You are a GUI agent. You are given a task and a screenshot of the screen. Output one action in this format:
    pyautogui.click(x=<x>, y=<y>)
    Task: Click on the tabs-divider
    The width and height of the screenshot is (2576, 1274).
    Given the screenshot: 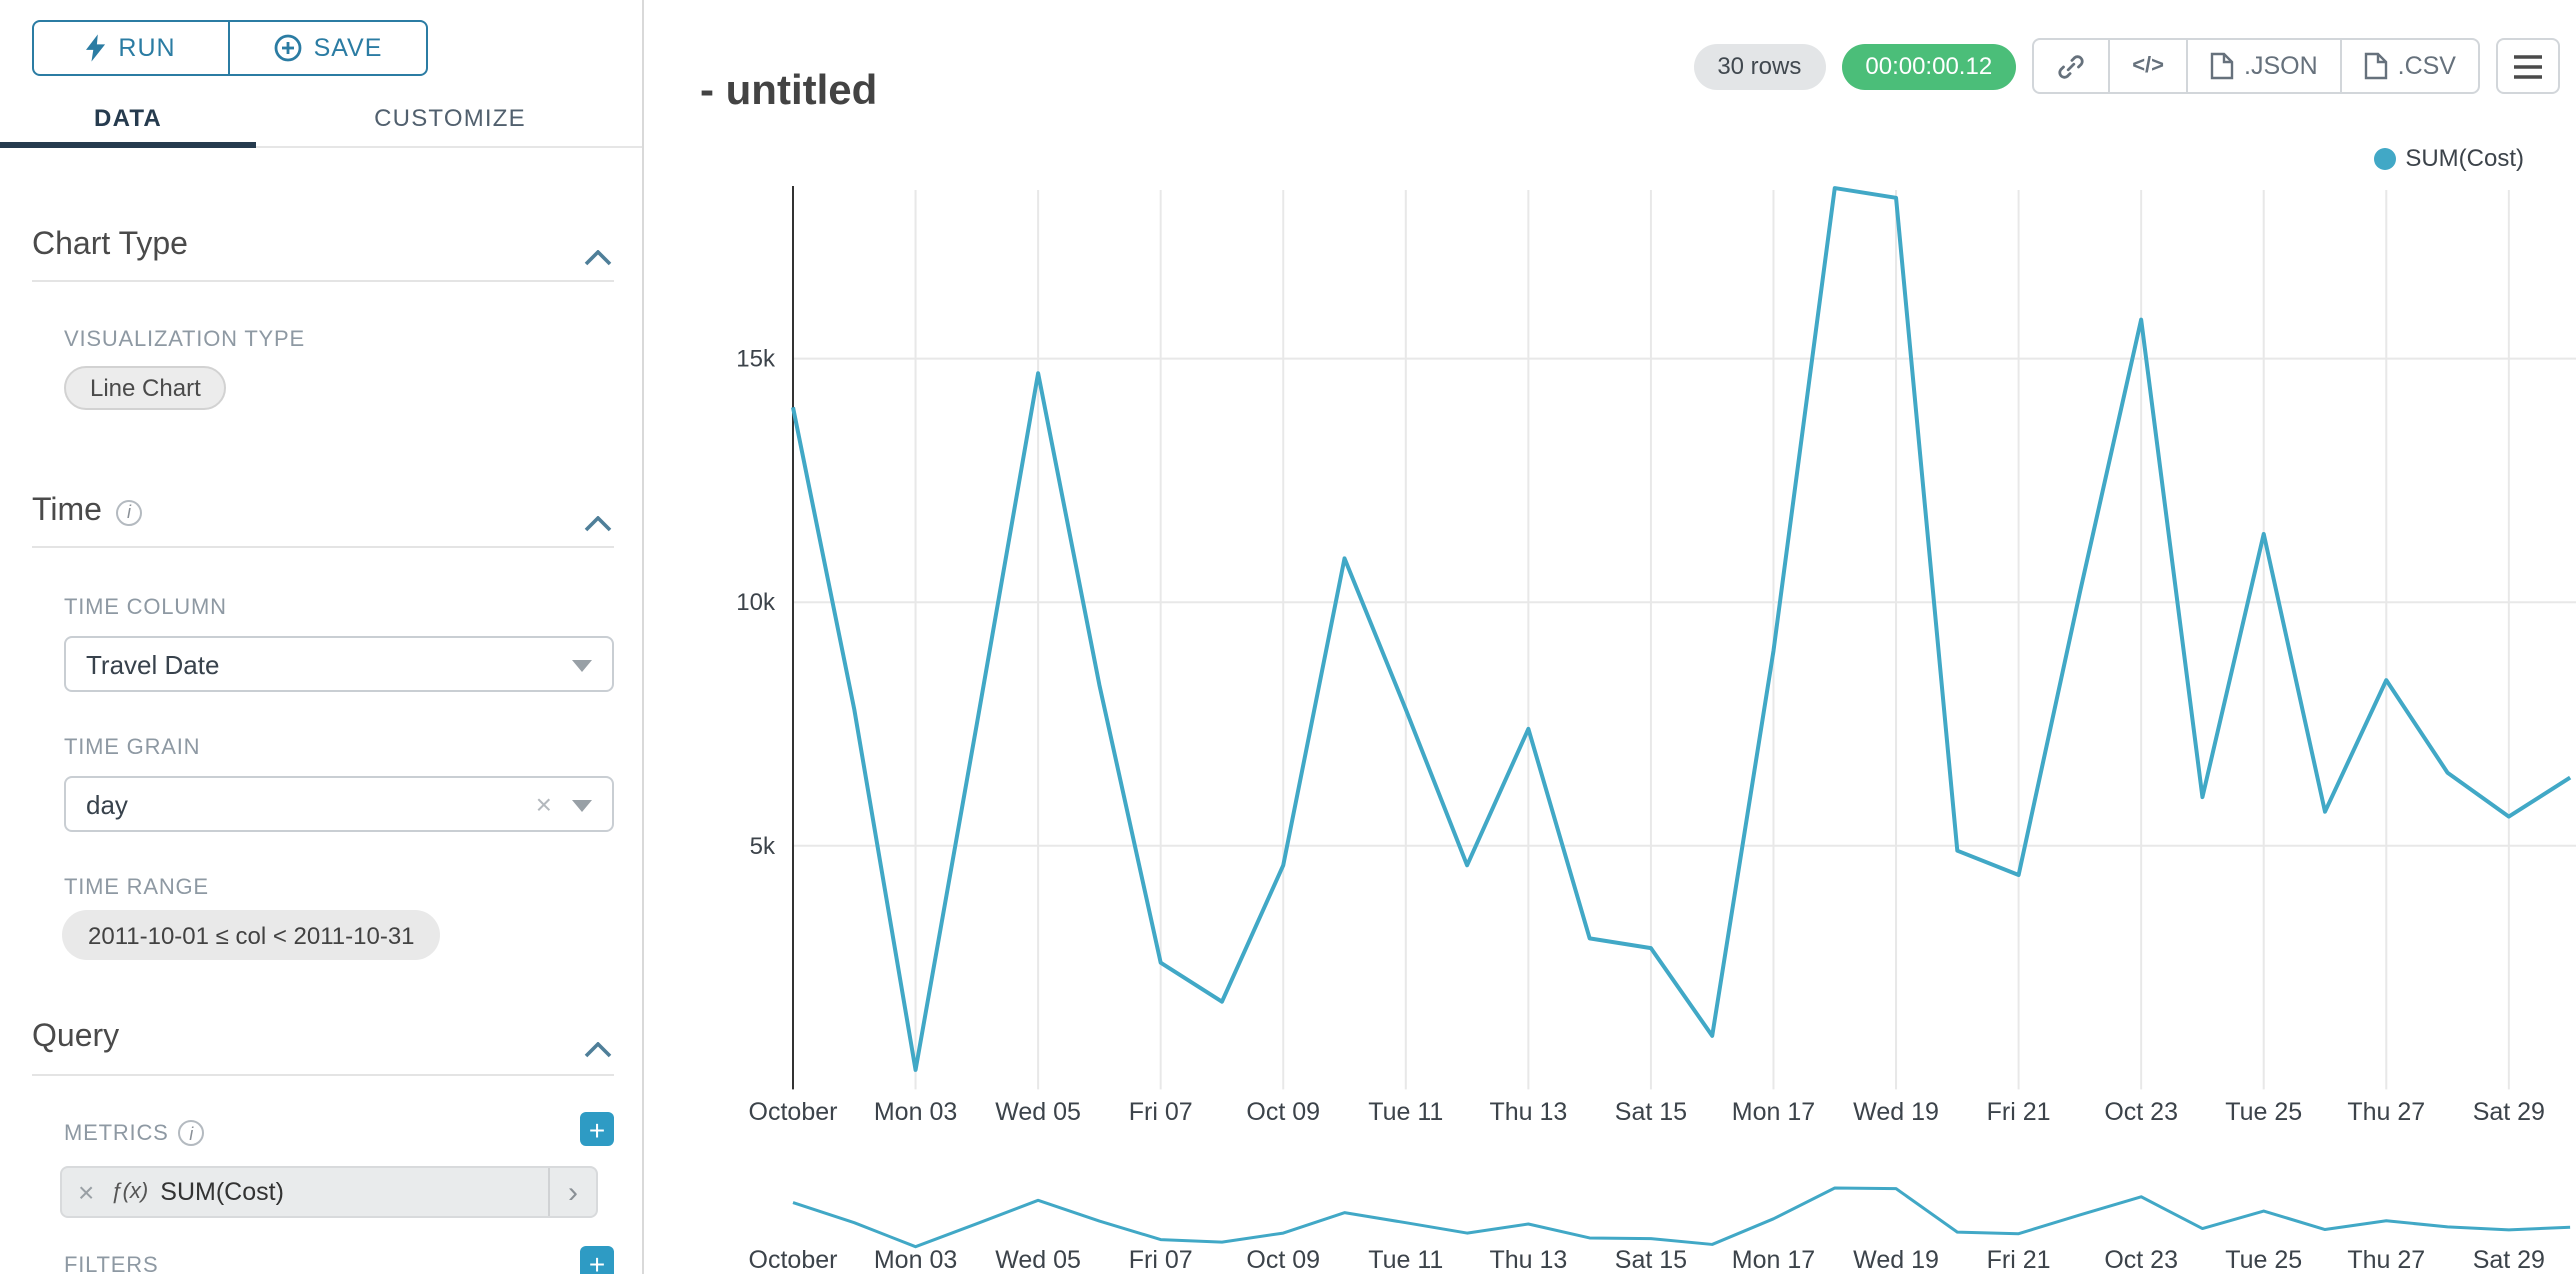 What is the action you would take?
    pyautogui.click(x=321, y=147)
    